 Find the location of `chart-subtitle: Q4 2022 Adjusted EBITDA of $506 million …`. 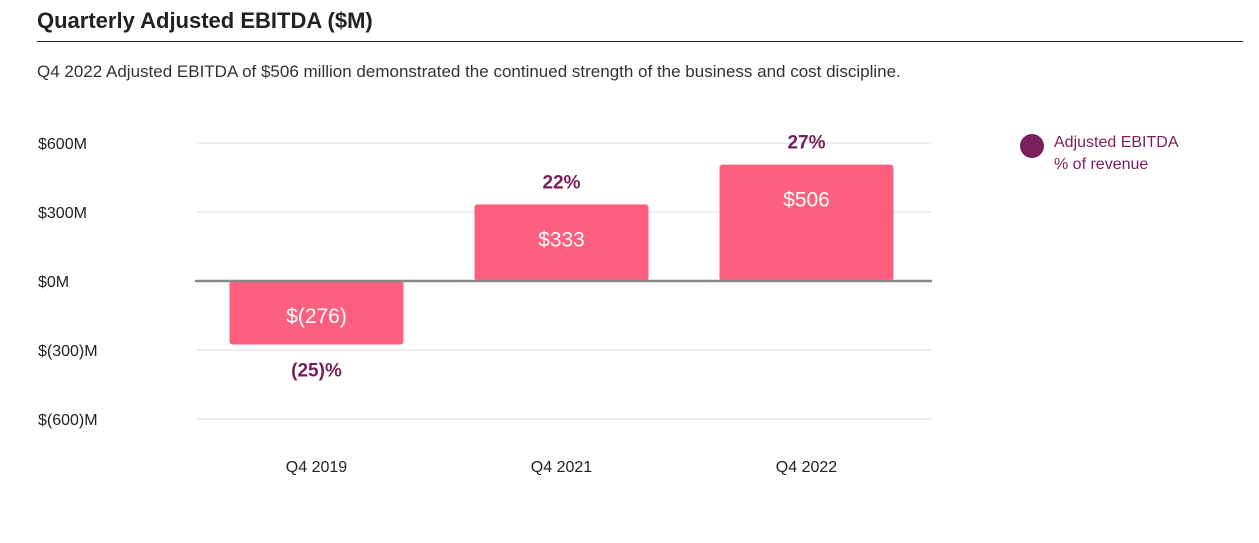

chart-subtitle: Q4 2022 Adjusted EBITDA of $506 million … is located at coordinates (469, 71).